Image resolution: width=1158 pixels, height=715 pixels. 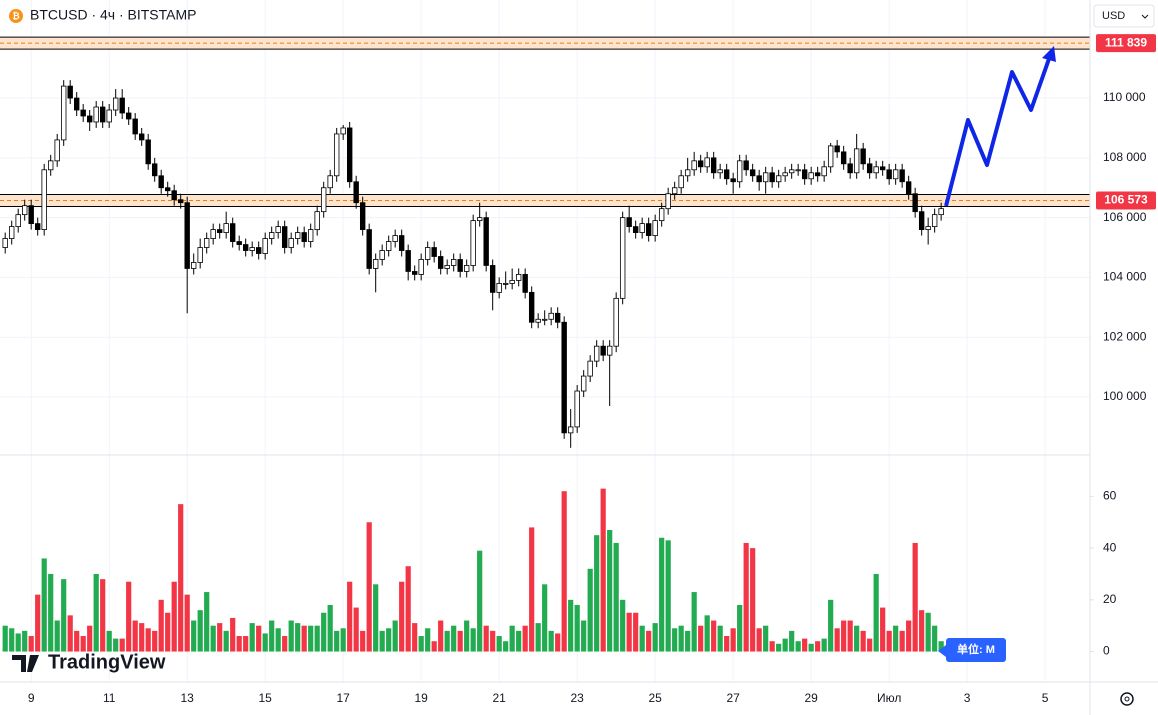 I want to click on settings-icon, so click(x=1127, y=699).